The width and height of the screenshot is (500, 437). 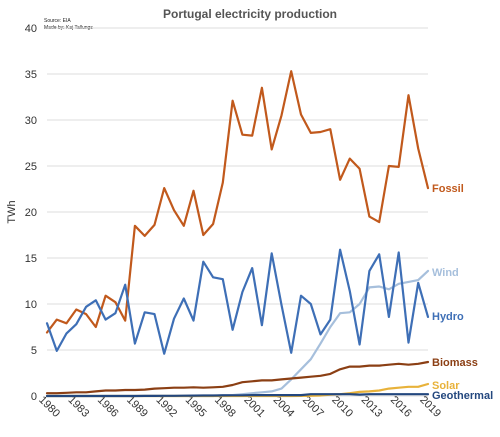 What do you see at coordinates (166, 407) in the screenshot?
I see `x-tick-label: 1992` at bounding box center [166, 407].